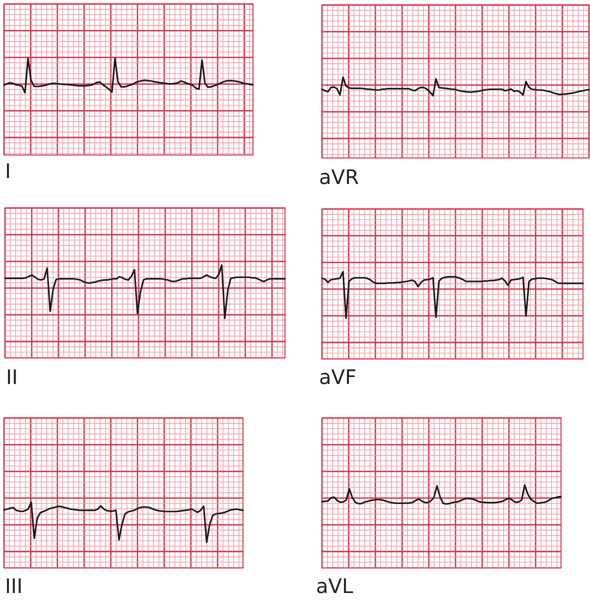 The image size is (590, 603). Describe the element at coordinates (335, 586) in the screenshot. I see `text: aVL` at that location.